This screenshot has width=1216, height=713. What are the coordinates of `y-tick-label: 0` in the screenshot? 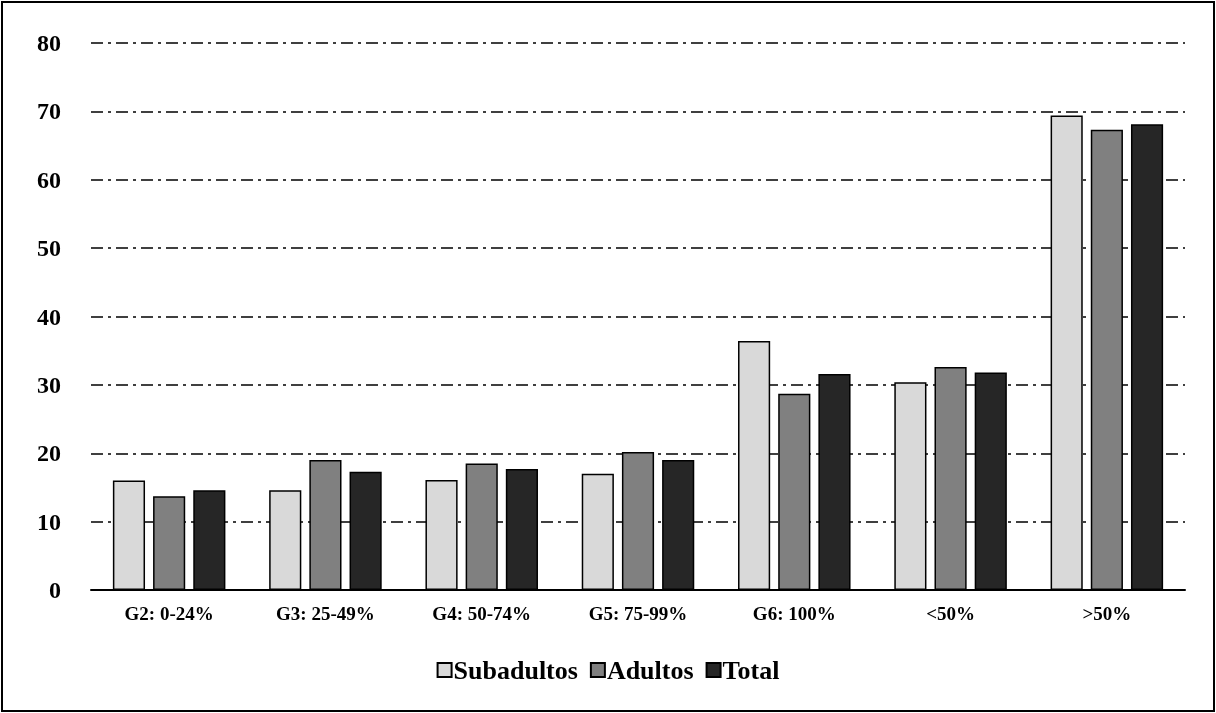 It's located at (55, 590).